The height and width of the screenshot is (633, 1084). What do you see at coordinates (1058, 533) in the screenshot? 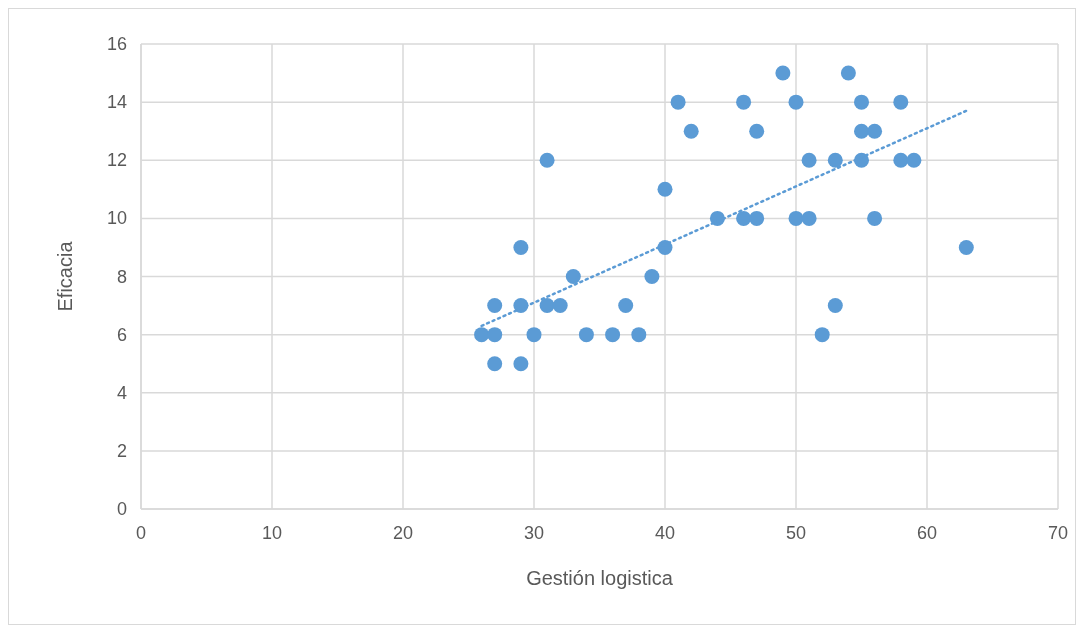
I see `x-tick-label: 70` at bounding box center [1058, 533].